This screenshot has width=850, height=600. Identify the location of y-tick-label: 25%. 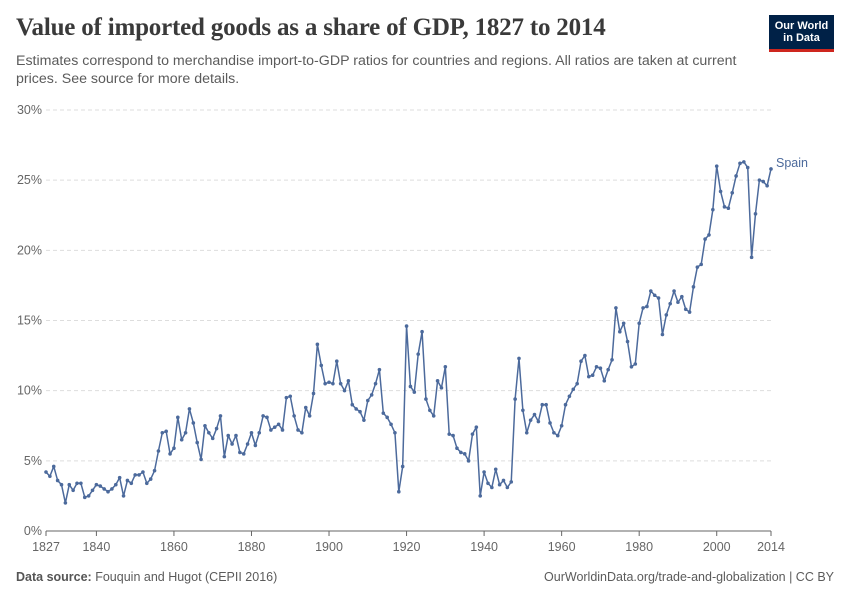
(29, 180).